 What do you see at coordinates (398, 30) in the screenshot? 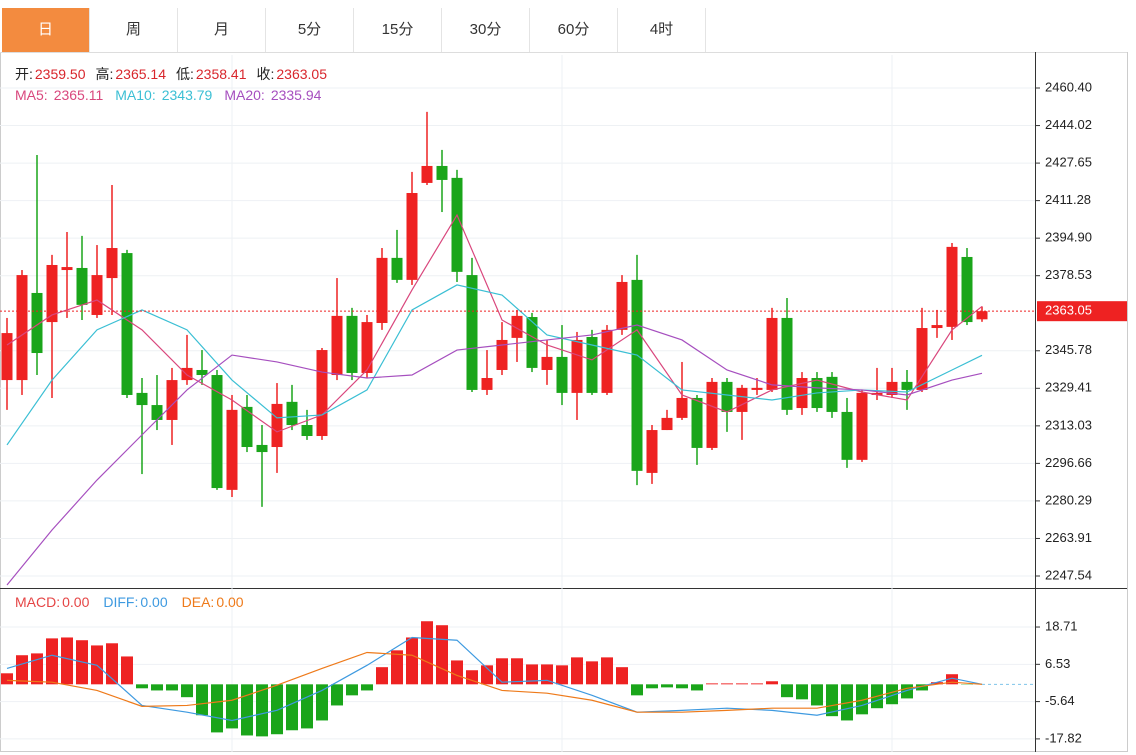
I see `tab: 15分` at bounding box center [398, 30].